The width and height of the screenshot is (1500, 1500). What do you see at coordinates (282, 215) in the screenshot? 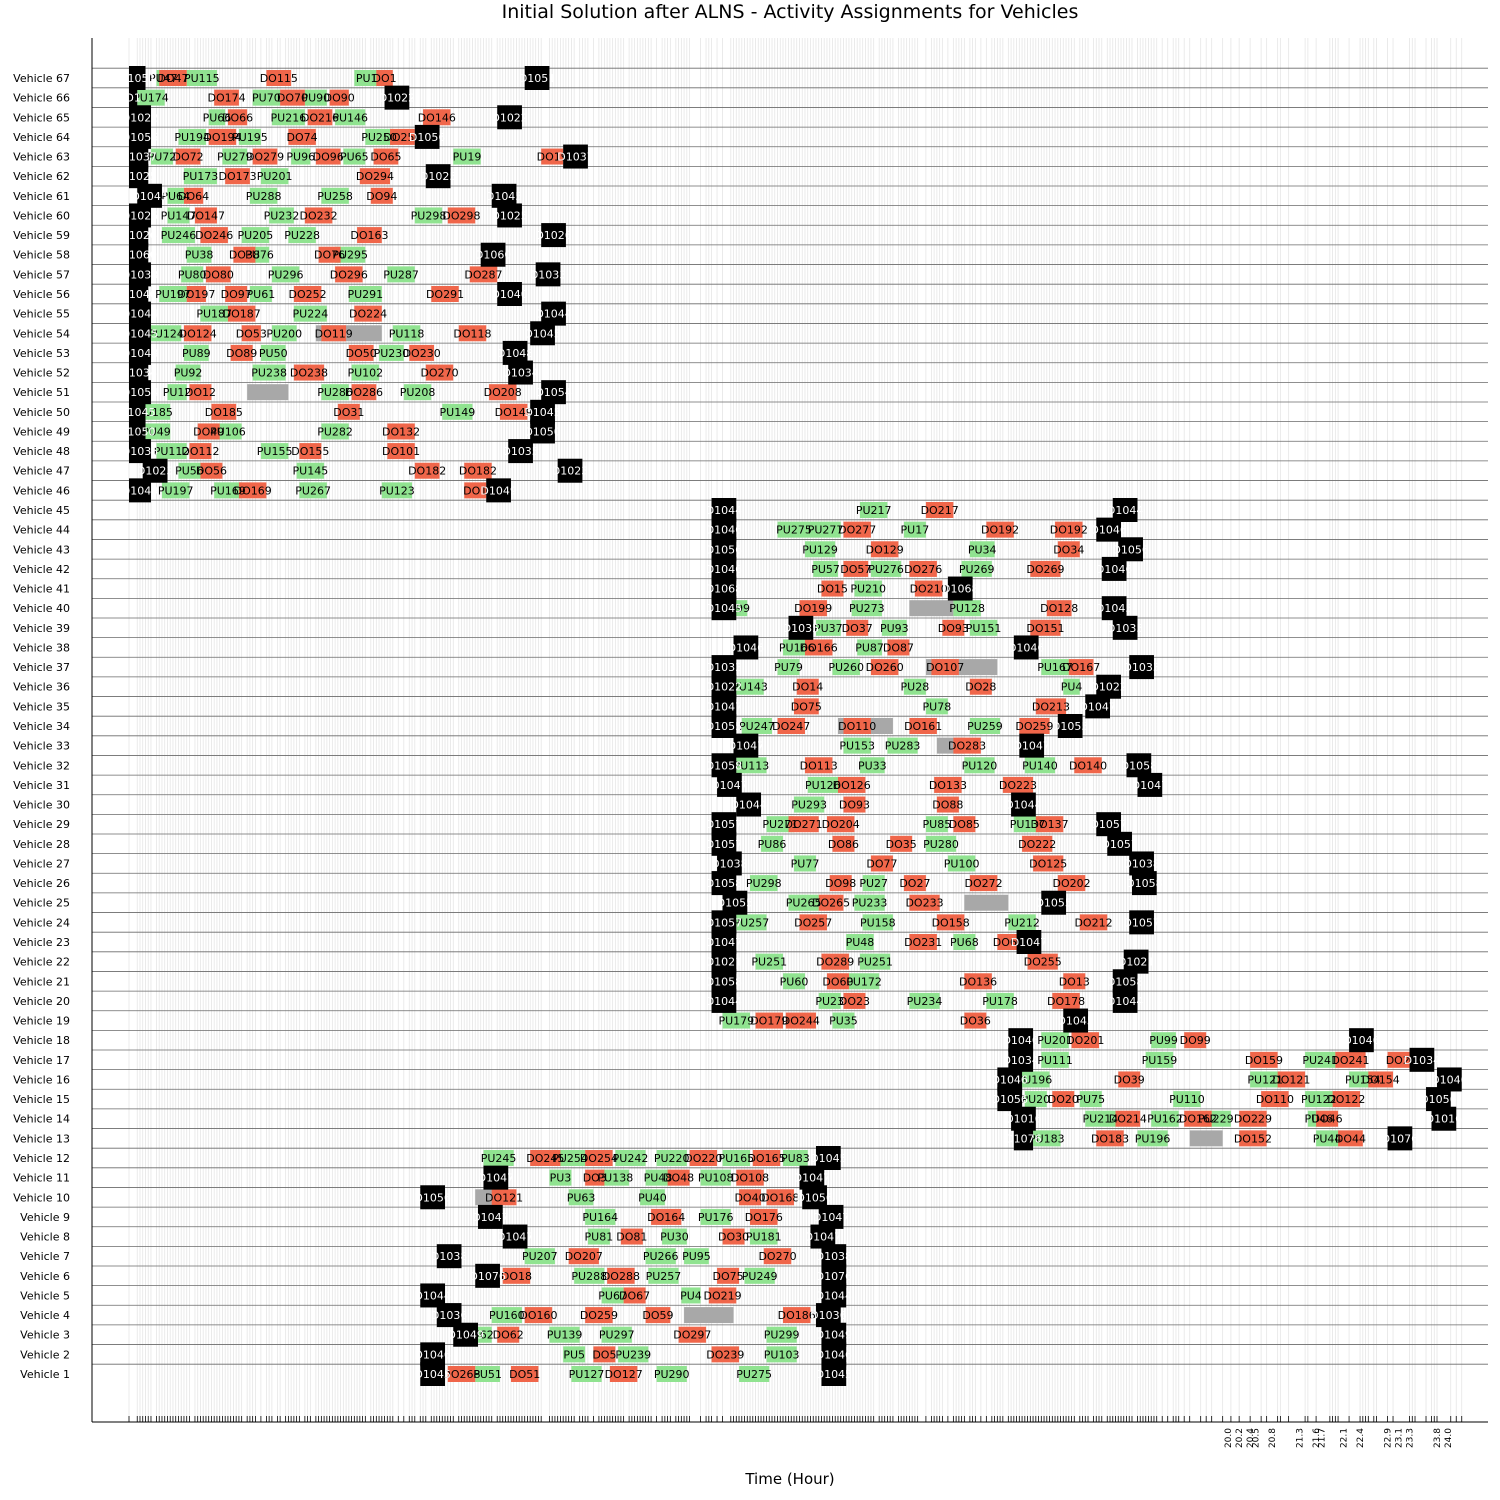
I see `activity-label: PU232` at bounding box center [282, 215].